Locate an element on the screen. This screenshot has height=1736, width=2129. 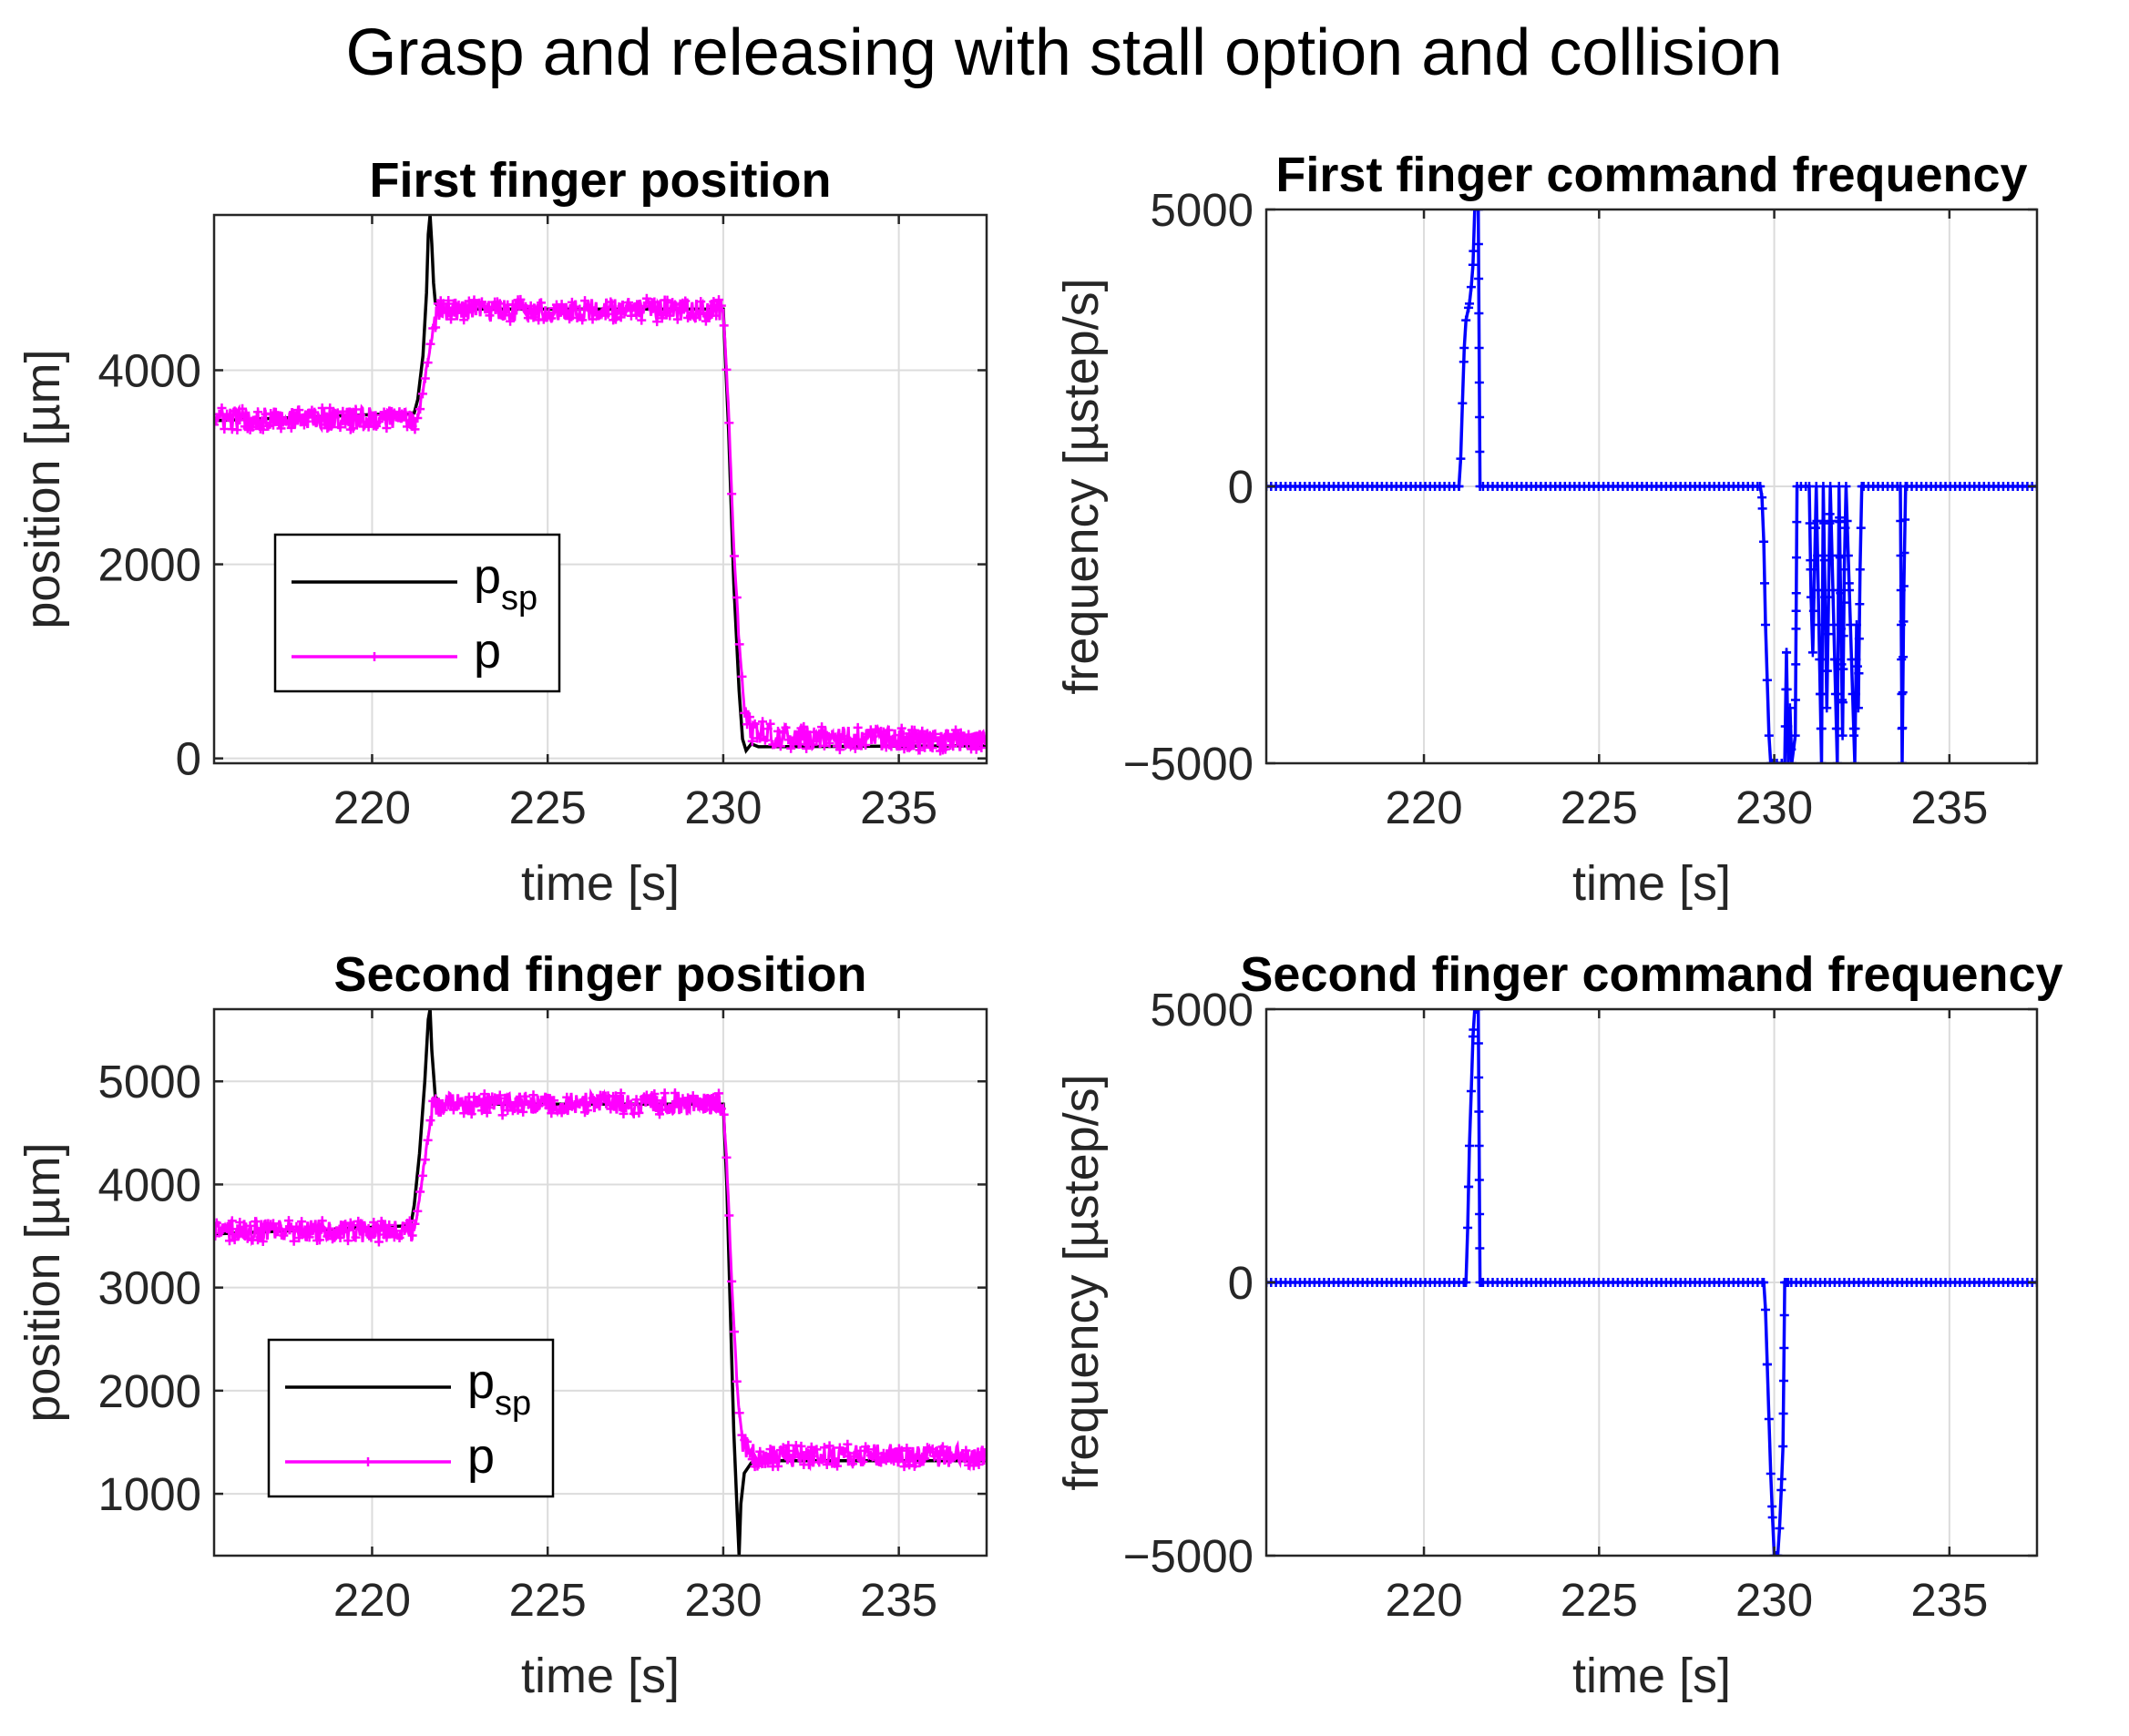
series-p is located at coordinates (600, 525).